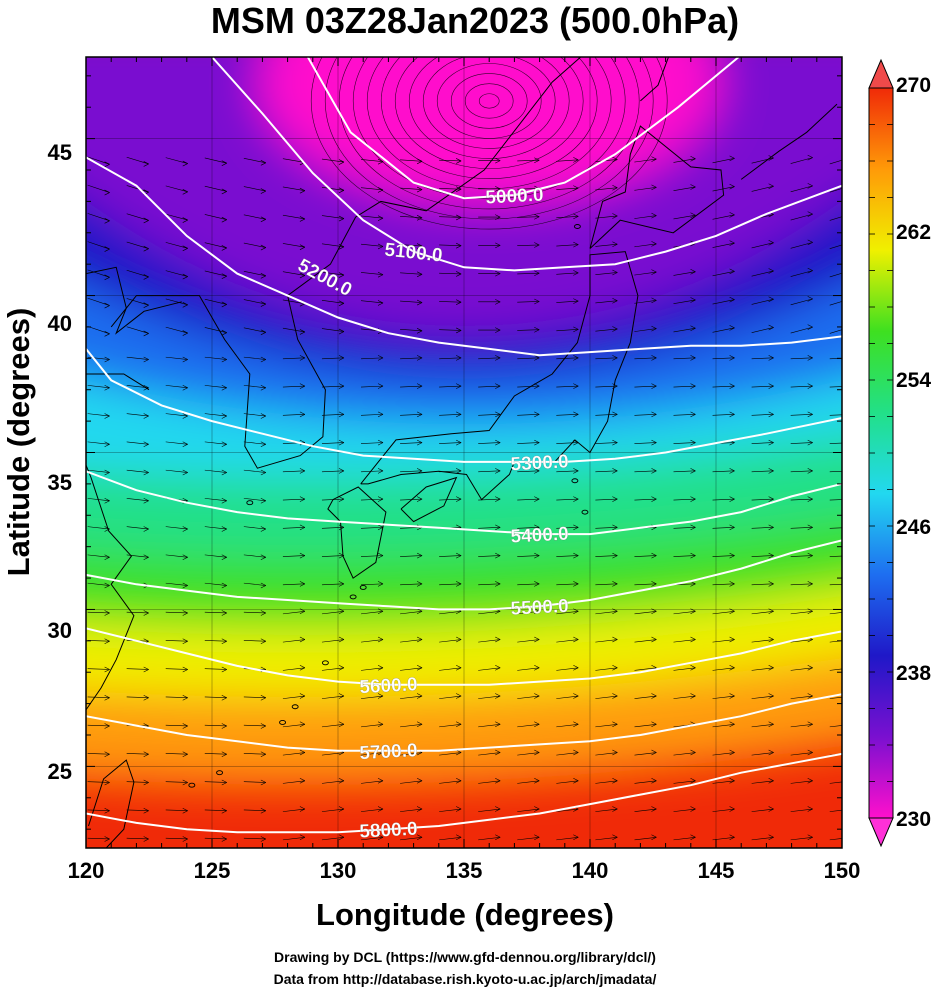 Image resolution: width=950 pixels, height=993 pixels. I want to click on y-tick-label: 30, so click(59, 630).